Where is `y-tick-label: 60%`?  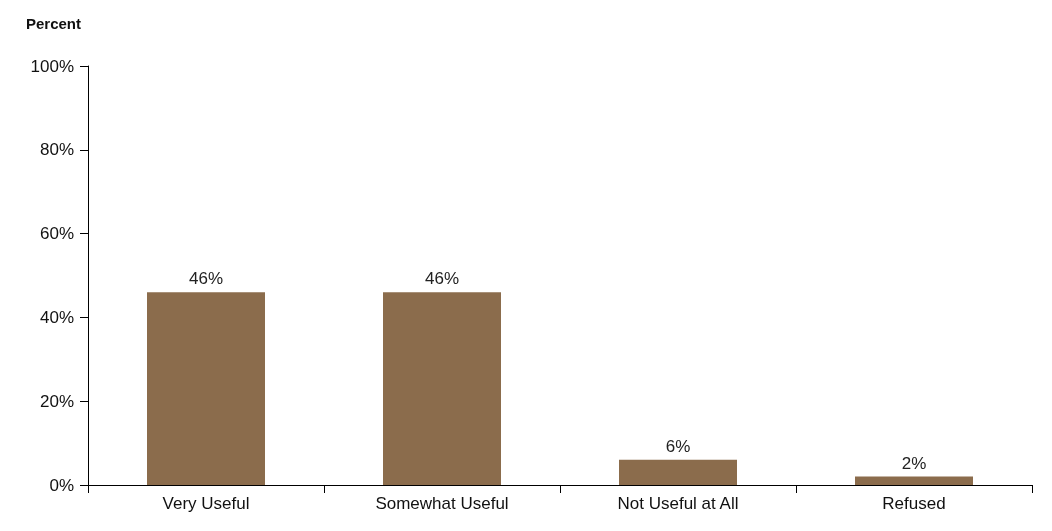 y-tick-label: 60% is located at coordinates (56, 234).